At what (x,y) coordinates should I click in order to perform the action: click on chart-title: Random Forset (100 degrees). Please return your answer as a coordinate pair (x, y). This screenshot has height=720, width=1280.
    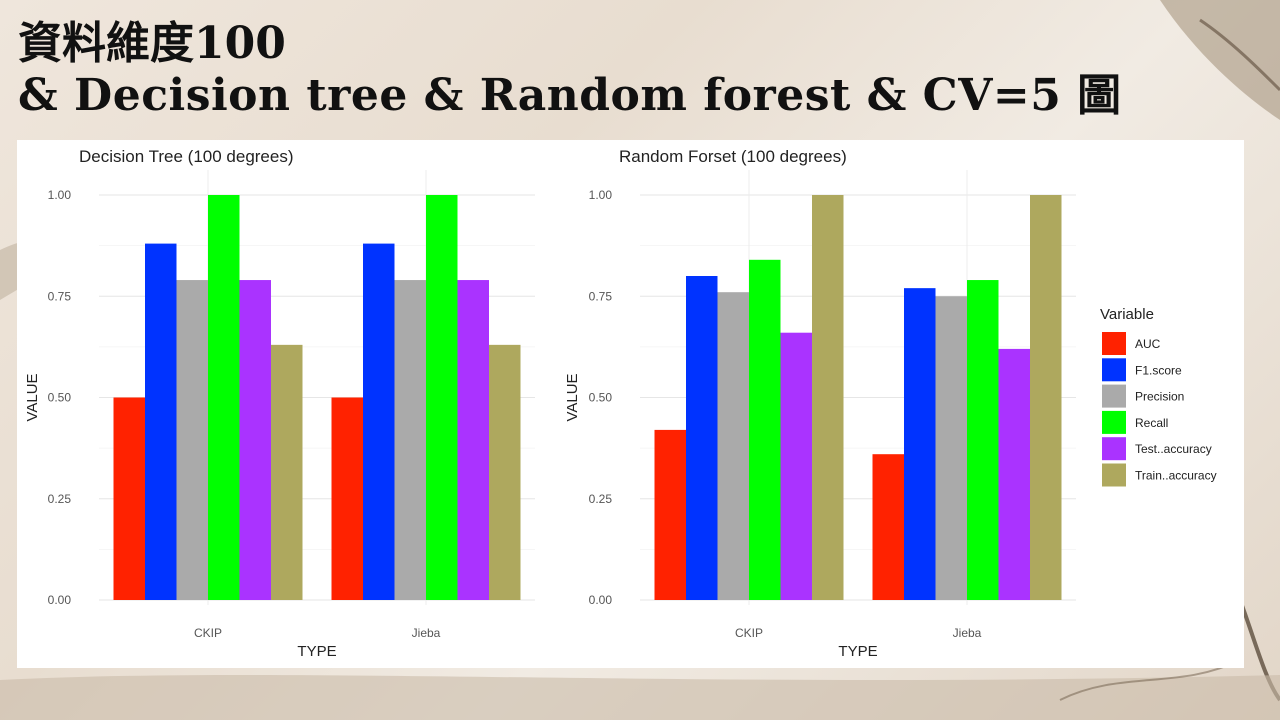
    Looking at the image, I should click on (733, 156).